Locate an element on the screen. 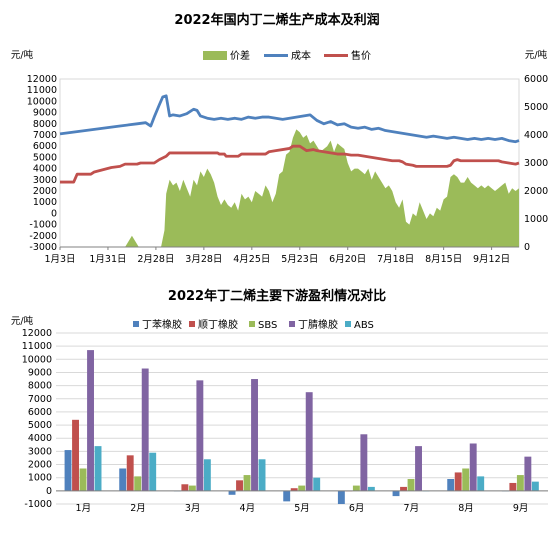  chart2-y-tick-7: 6000 is located at coordinates (40, 412).